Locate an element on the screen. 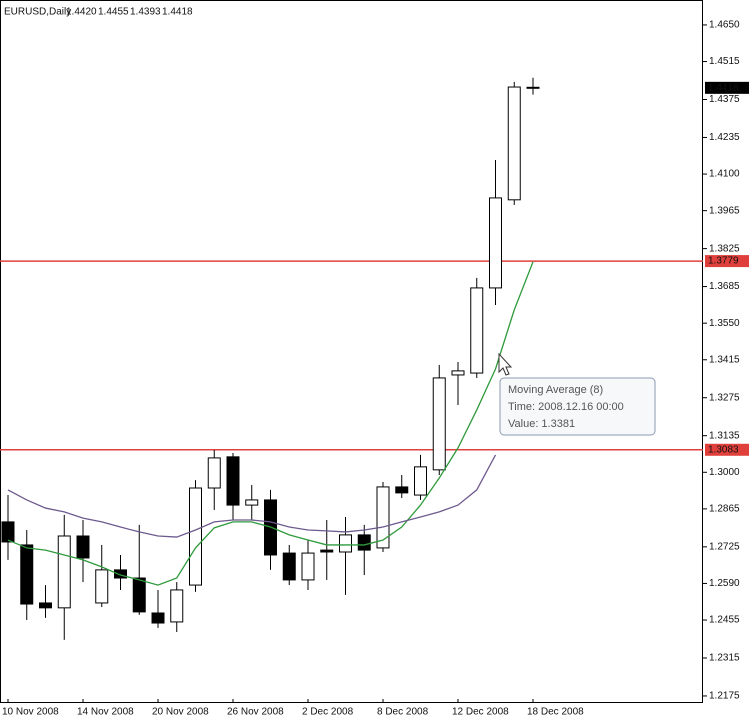  x-tick-label: 12 Dec 2008 is located at coordinates (480, 712).